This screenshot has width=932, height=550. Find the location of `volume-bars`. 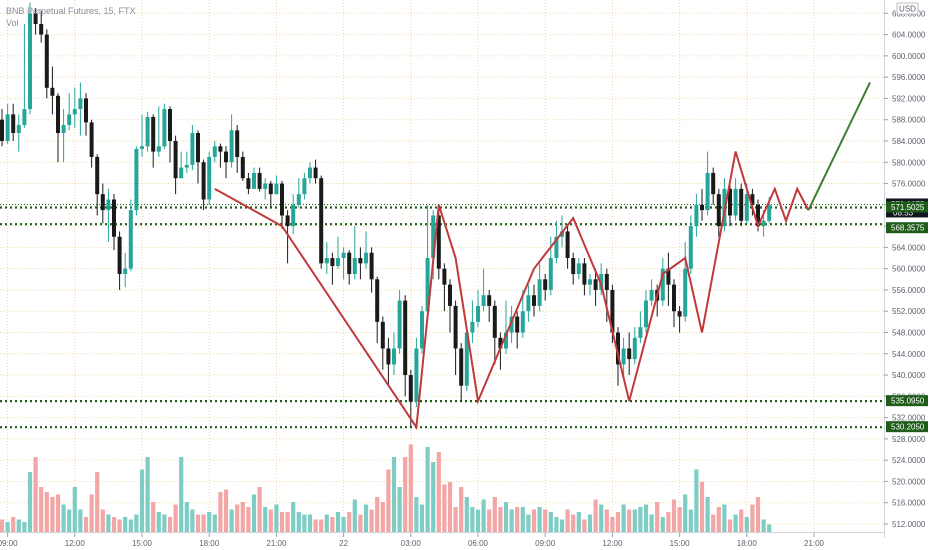

volume-bars is located at coordinates (386, 488).